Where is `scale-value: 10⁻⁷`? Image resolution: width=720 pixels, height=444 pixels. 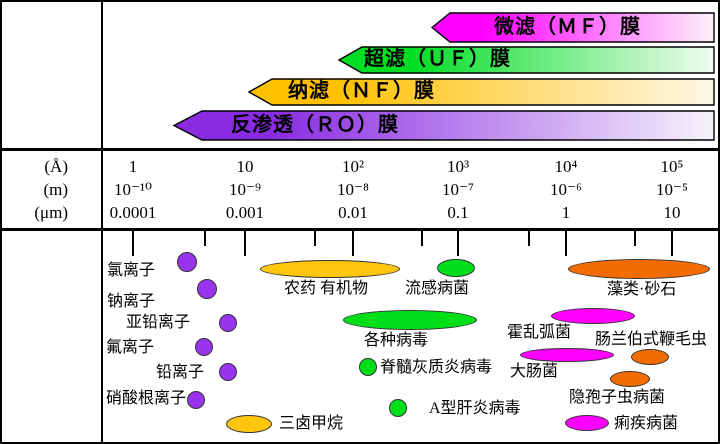 scale-value: 10⁻⁷ is located at coordinates (458, 189).